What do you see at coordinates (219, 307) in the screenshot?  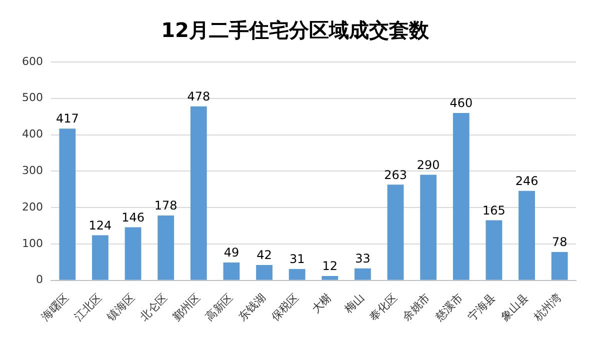 I see `x-tick-label: 高新区` at bounding box center [219, 307].